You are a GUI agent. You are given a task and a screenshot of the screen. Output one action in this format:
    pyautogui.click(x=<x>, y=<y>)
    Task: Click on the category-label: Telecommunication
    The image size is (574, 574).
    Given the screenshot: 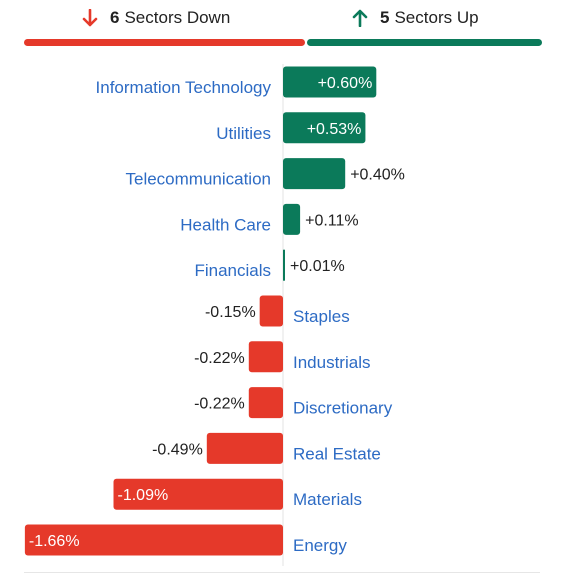 What is the action you would take?
    pyautogui.click(x=198, y=179)
    